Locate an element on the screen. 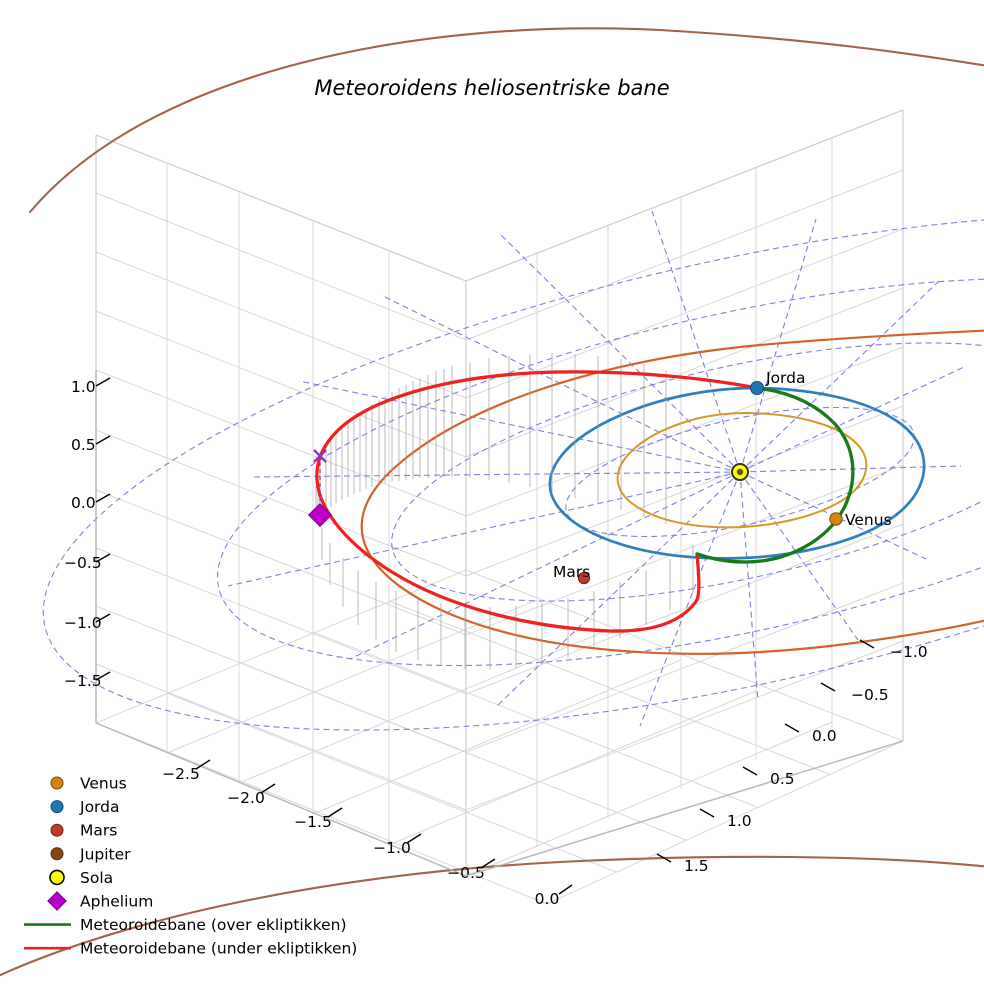  y-axis-tick-label: −0.5 is located at coordinates (870, 695).